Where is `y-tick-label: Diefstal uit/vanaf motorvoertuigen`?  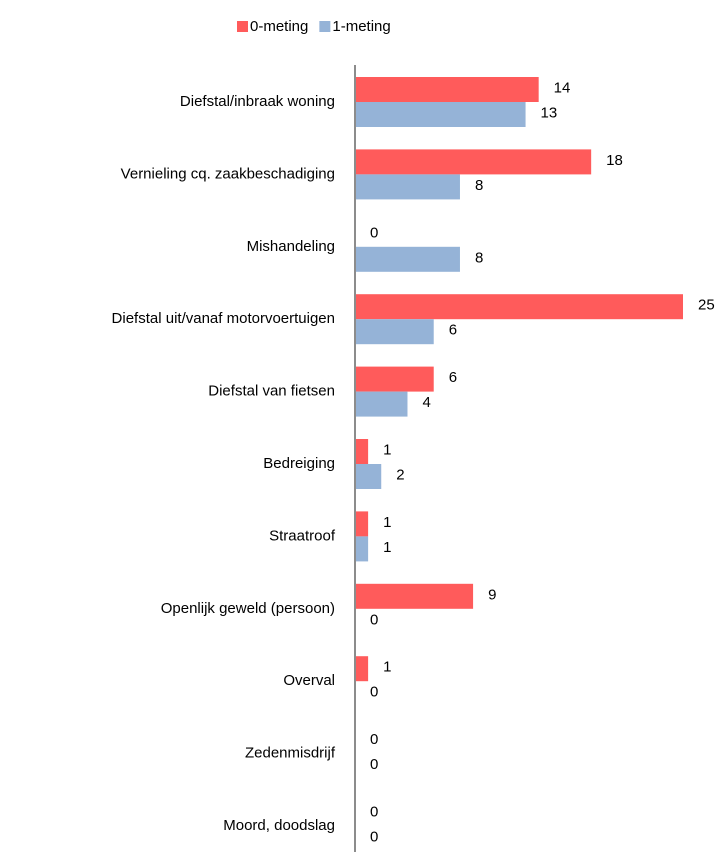 y-tick-label: Diefstal uit/vanaf motorvoertuigen is located at coordinates (223, 318).